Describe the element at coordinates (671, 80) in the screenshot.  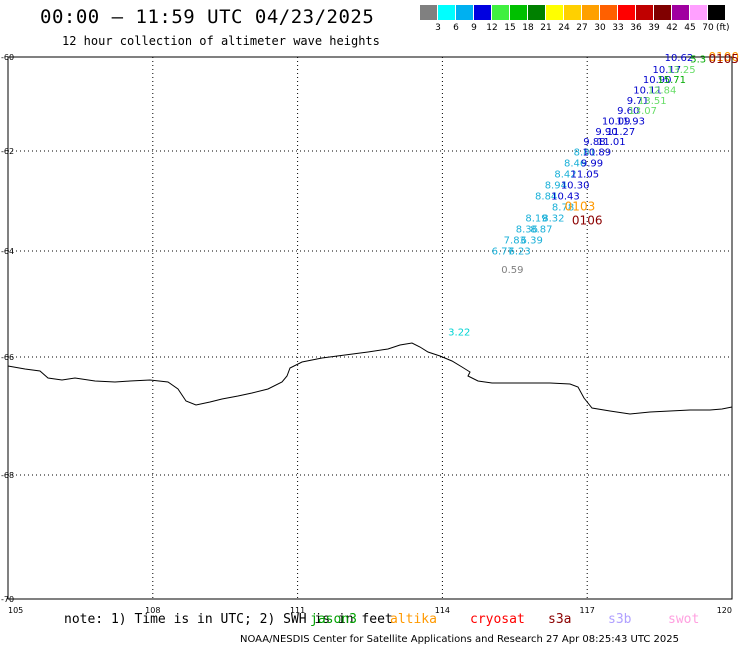
I see `wave-height-label: 15.71` at that location.